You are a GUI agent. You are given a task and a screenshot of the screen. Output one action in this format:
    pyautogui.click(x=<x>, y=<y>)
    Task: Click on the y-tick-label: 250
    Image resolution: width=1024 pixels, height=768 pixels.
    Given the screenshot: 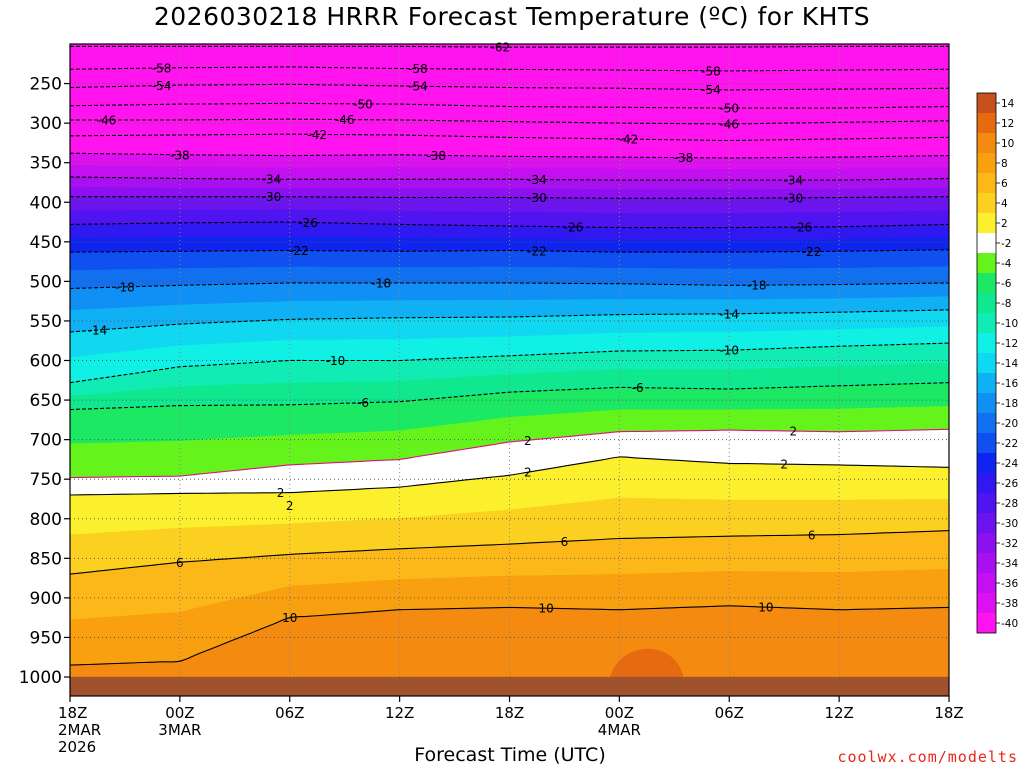 What is the action you would take?
    pyautogui.click(x=46, y=85)
    